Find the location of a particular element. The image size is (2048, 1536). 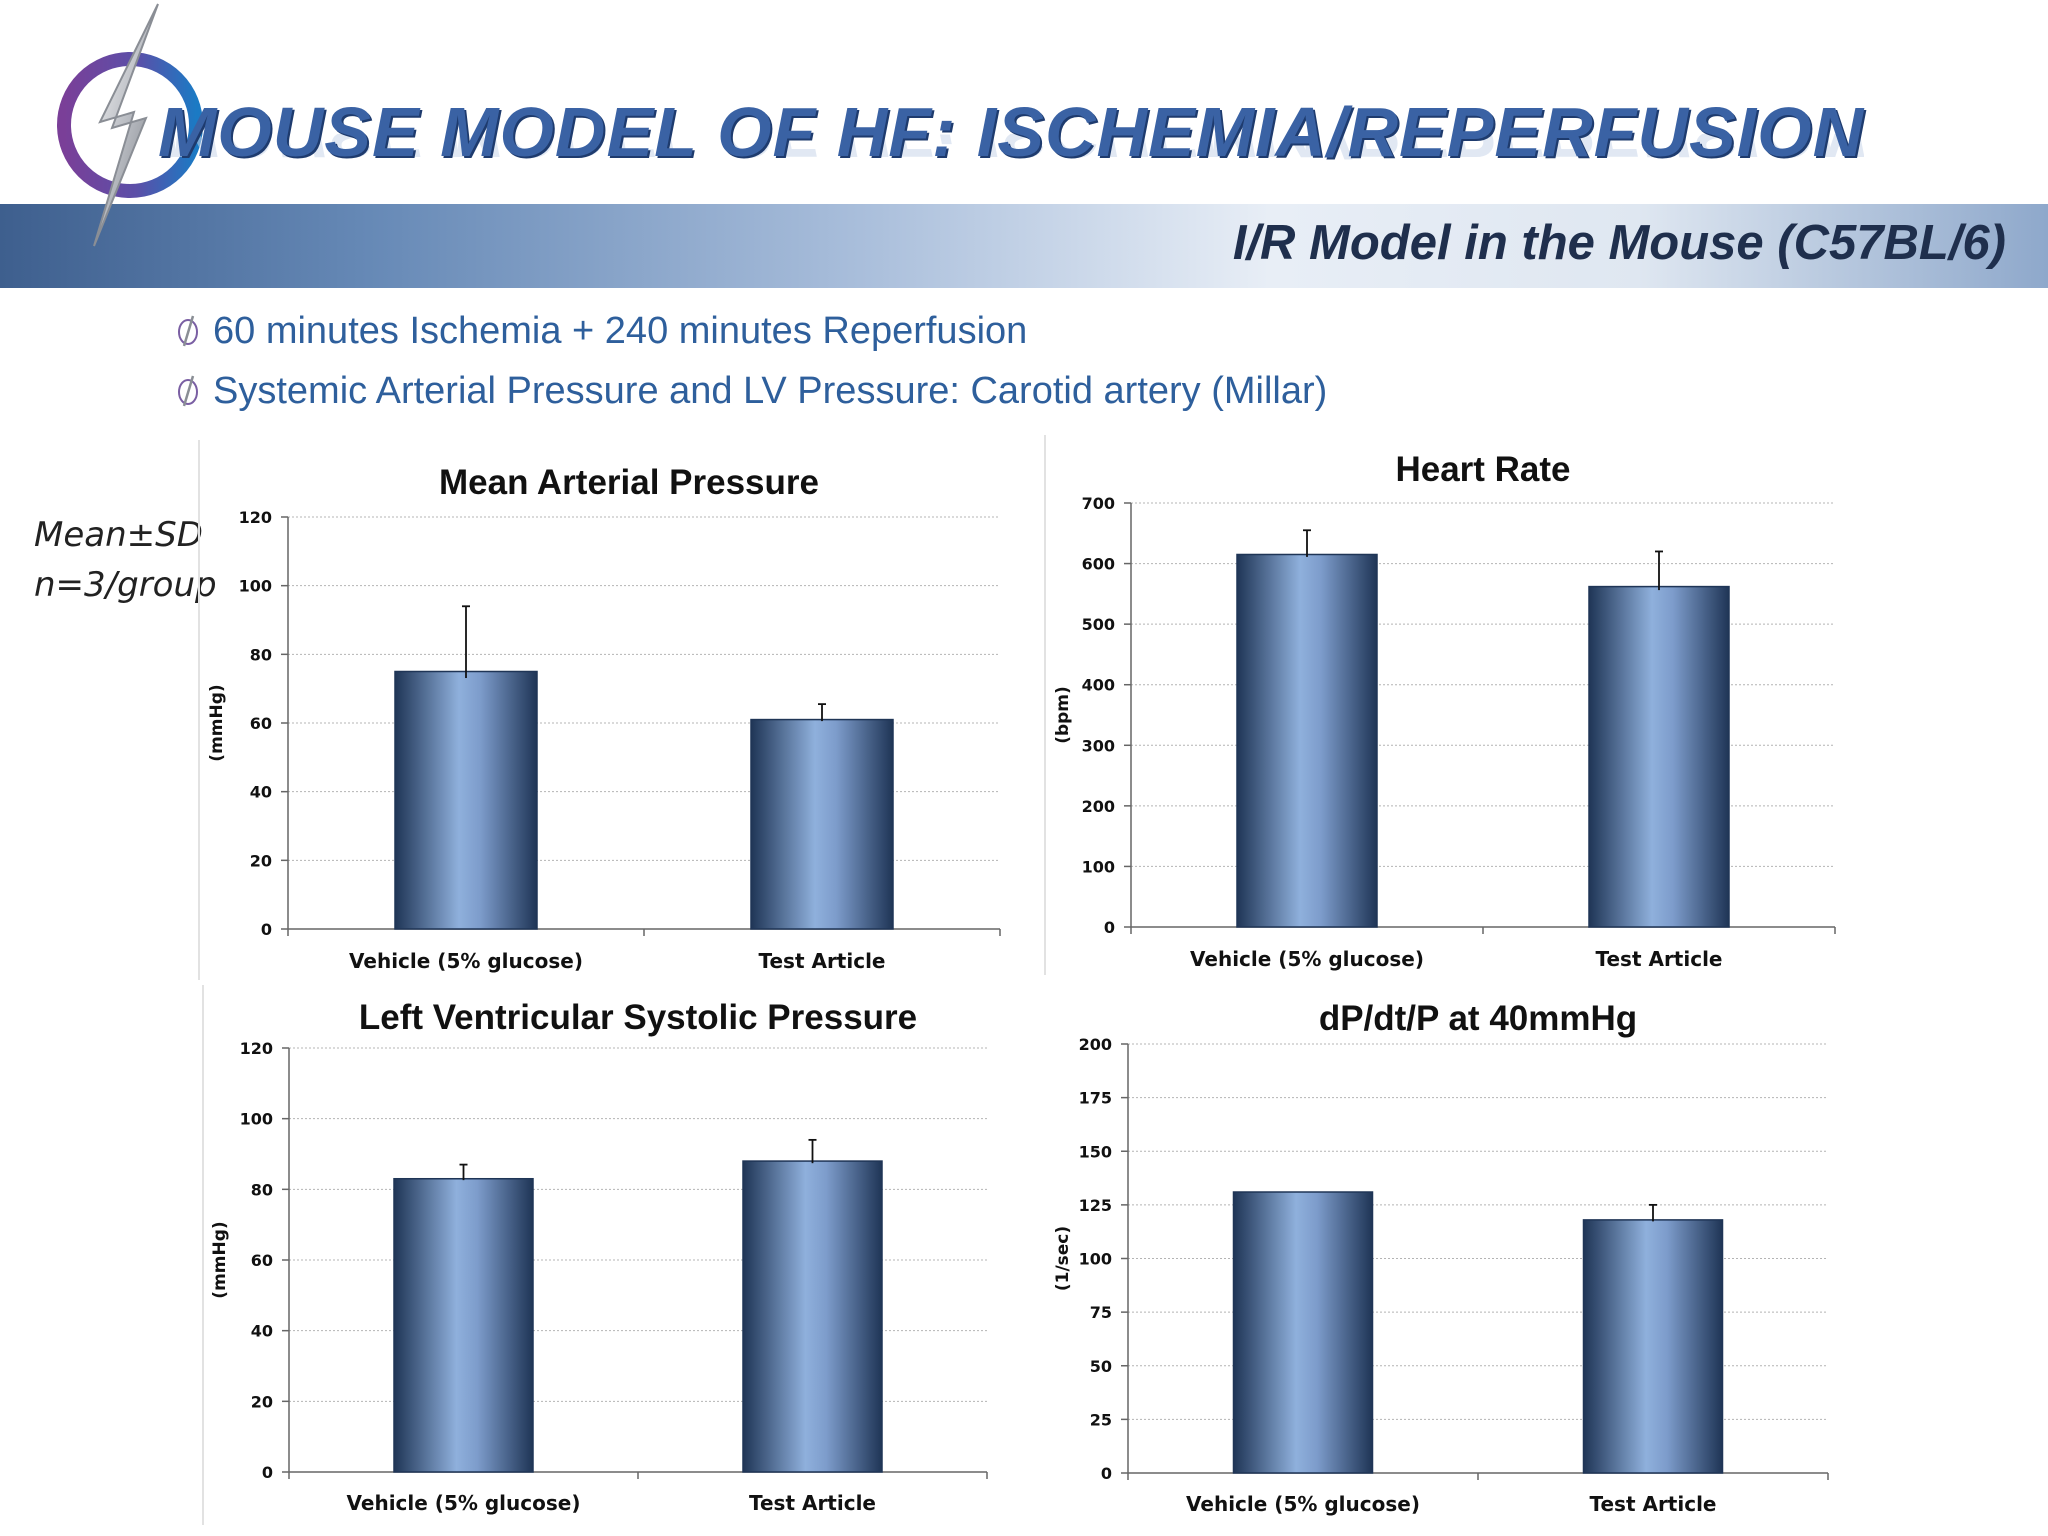

y-tick-label: 150 is located at coordinates (1095, 1151).